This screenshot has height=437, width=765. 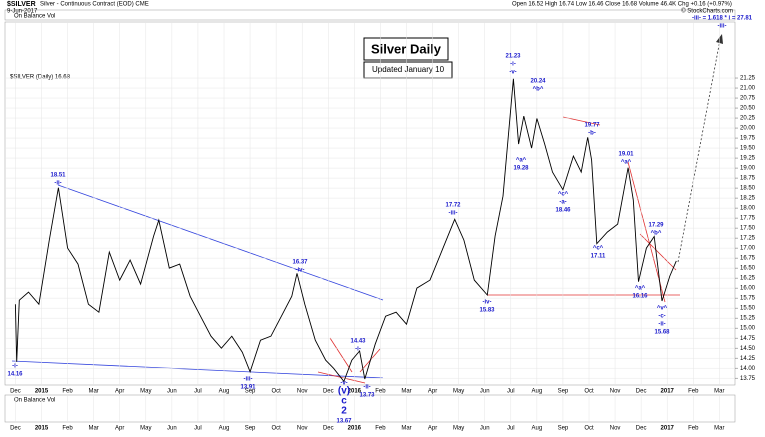 I want to click on y-tick-label: 19.50, so click(x=748, y=149).